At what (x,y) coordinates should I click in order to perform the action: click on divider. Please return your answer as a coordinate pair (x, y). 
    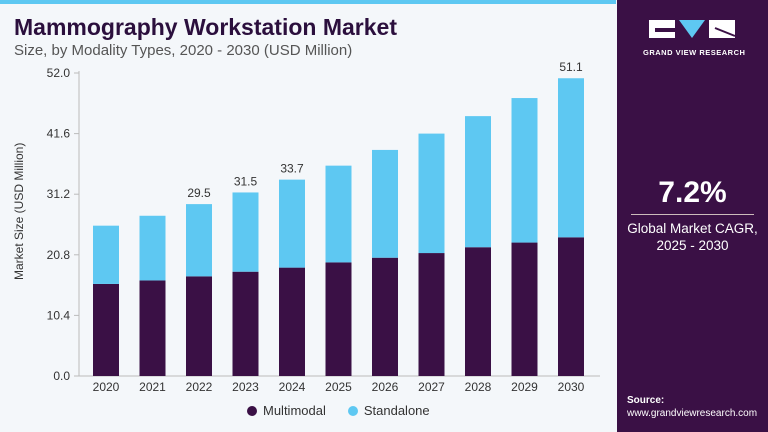
    Looking at the image, I should click on (692, 214).